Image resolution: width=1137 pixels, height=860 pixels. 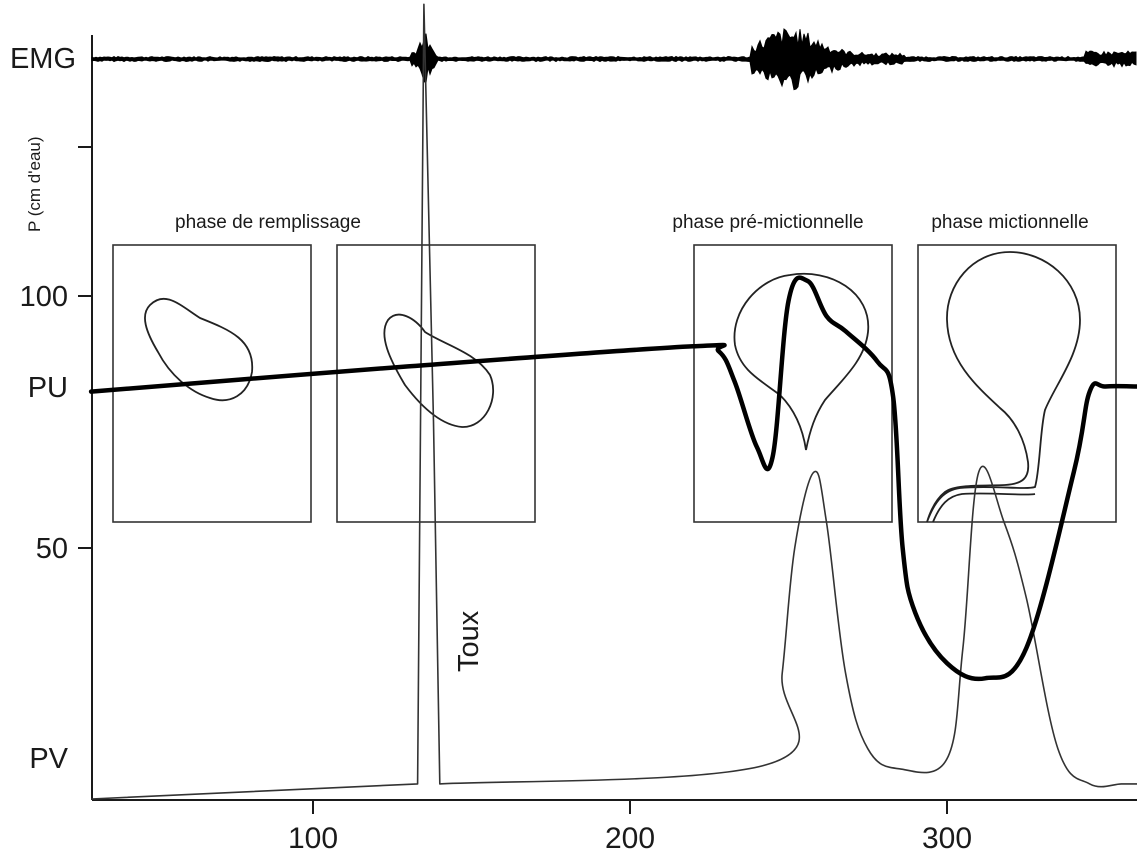 I want to click on pu-label: PU, so click(x=48, y=388).